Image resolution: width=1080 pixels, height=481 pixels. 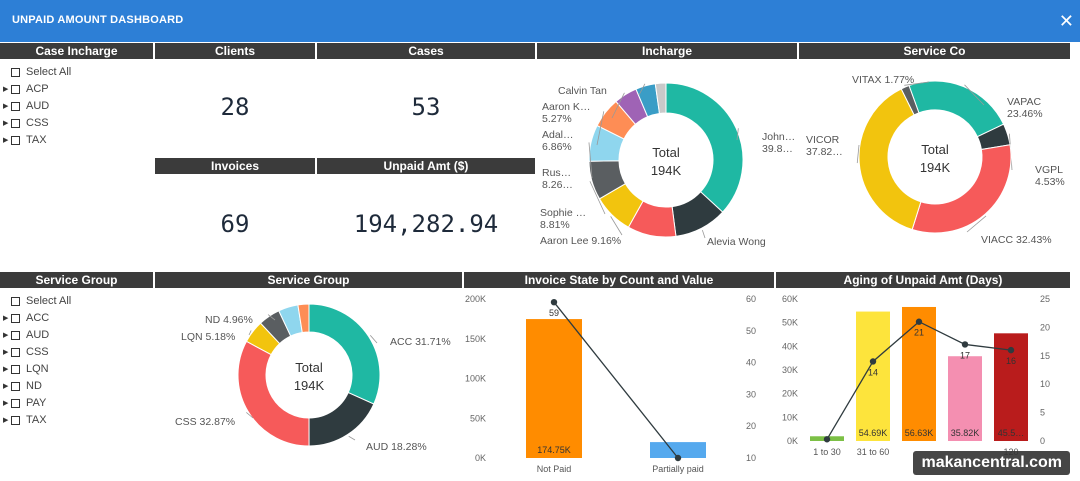 What do you see at coordinates (582, 91) in the screenshot?
I see `slice-label: Calvin Tan` at bounding box center [582, 91].